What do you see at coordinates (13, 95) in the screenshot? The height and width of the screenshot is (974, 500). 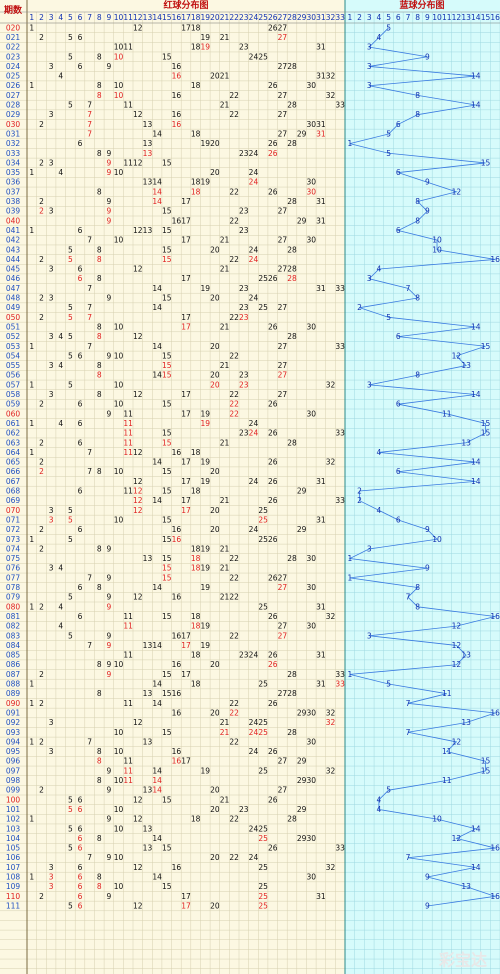 I see `period-label: 027` at bounding box center [13, 95].